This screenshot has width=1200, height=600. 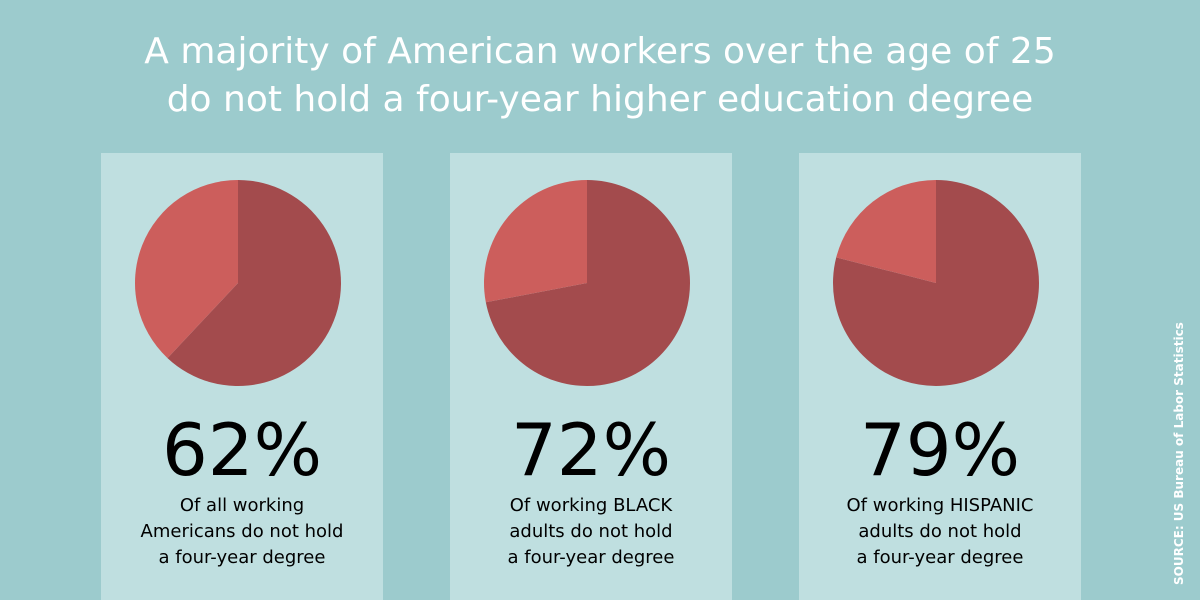 I want to click on pie-chart-black-adults, so click(x=587, y=283).